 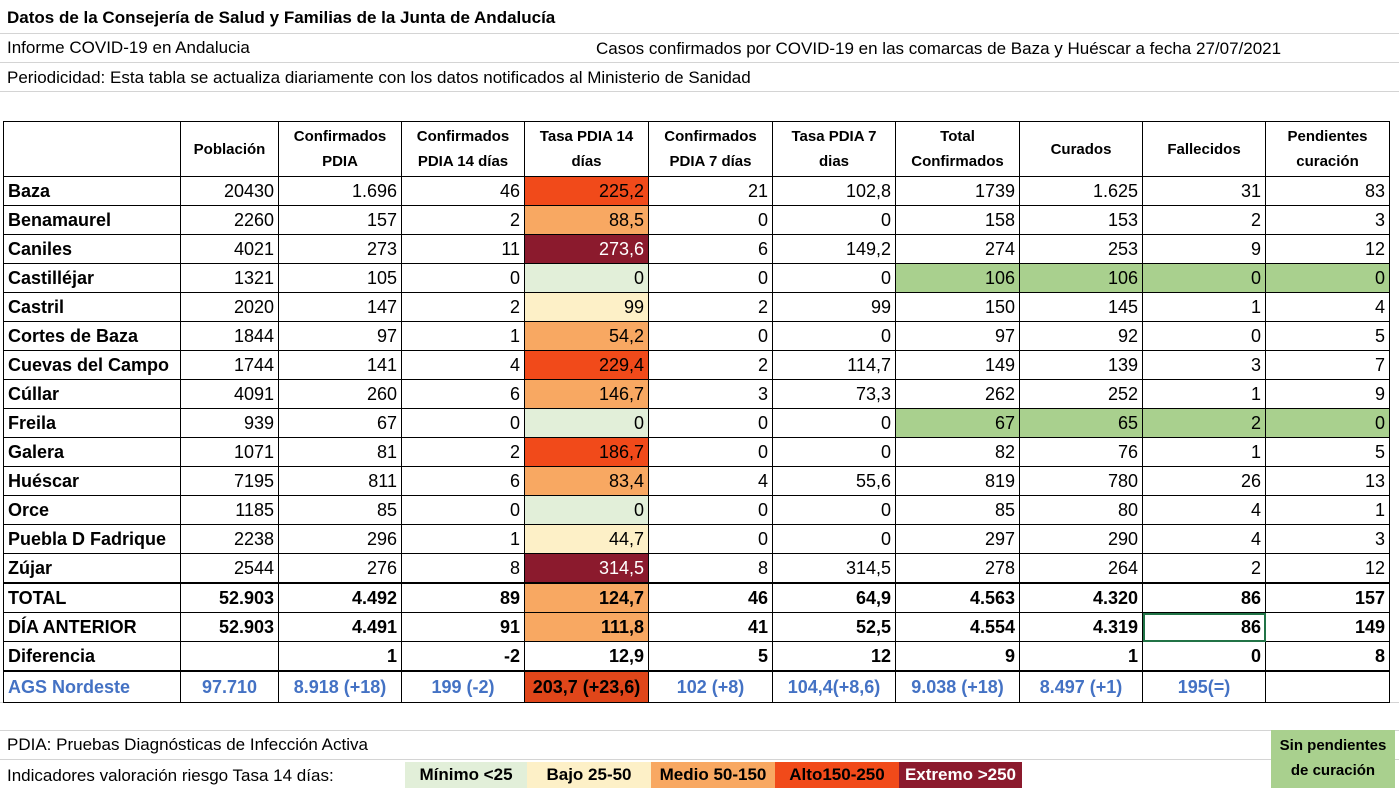 What do you see at coordinates (229, 423) in the screenshot?
I see `table-cell: 939` at bounding box center [229, 423].